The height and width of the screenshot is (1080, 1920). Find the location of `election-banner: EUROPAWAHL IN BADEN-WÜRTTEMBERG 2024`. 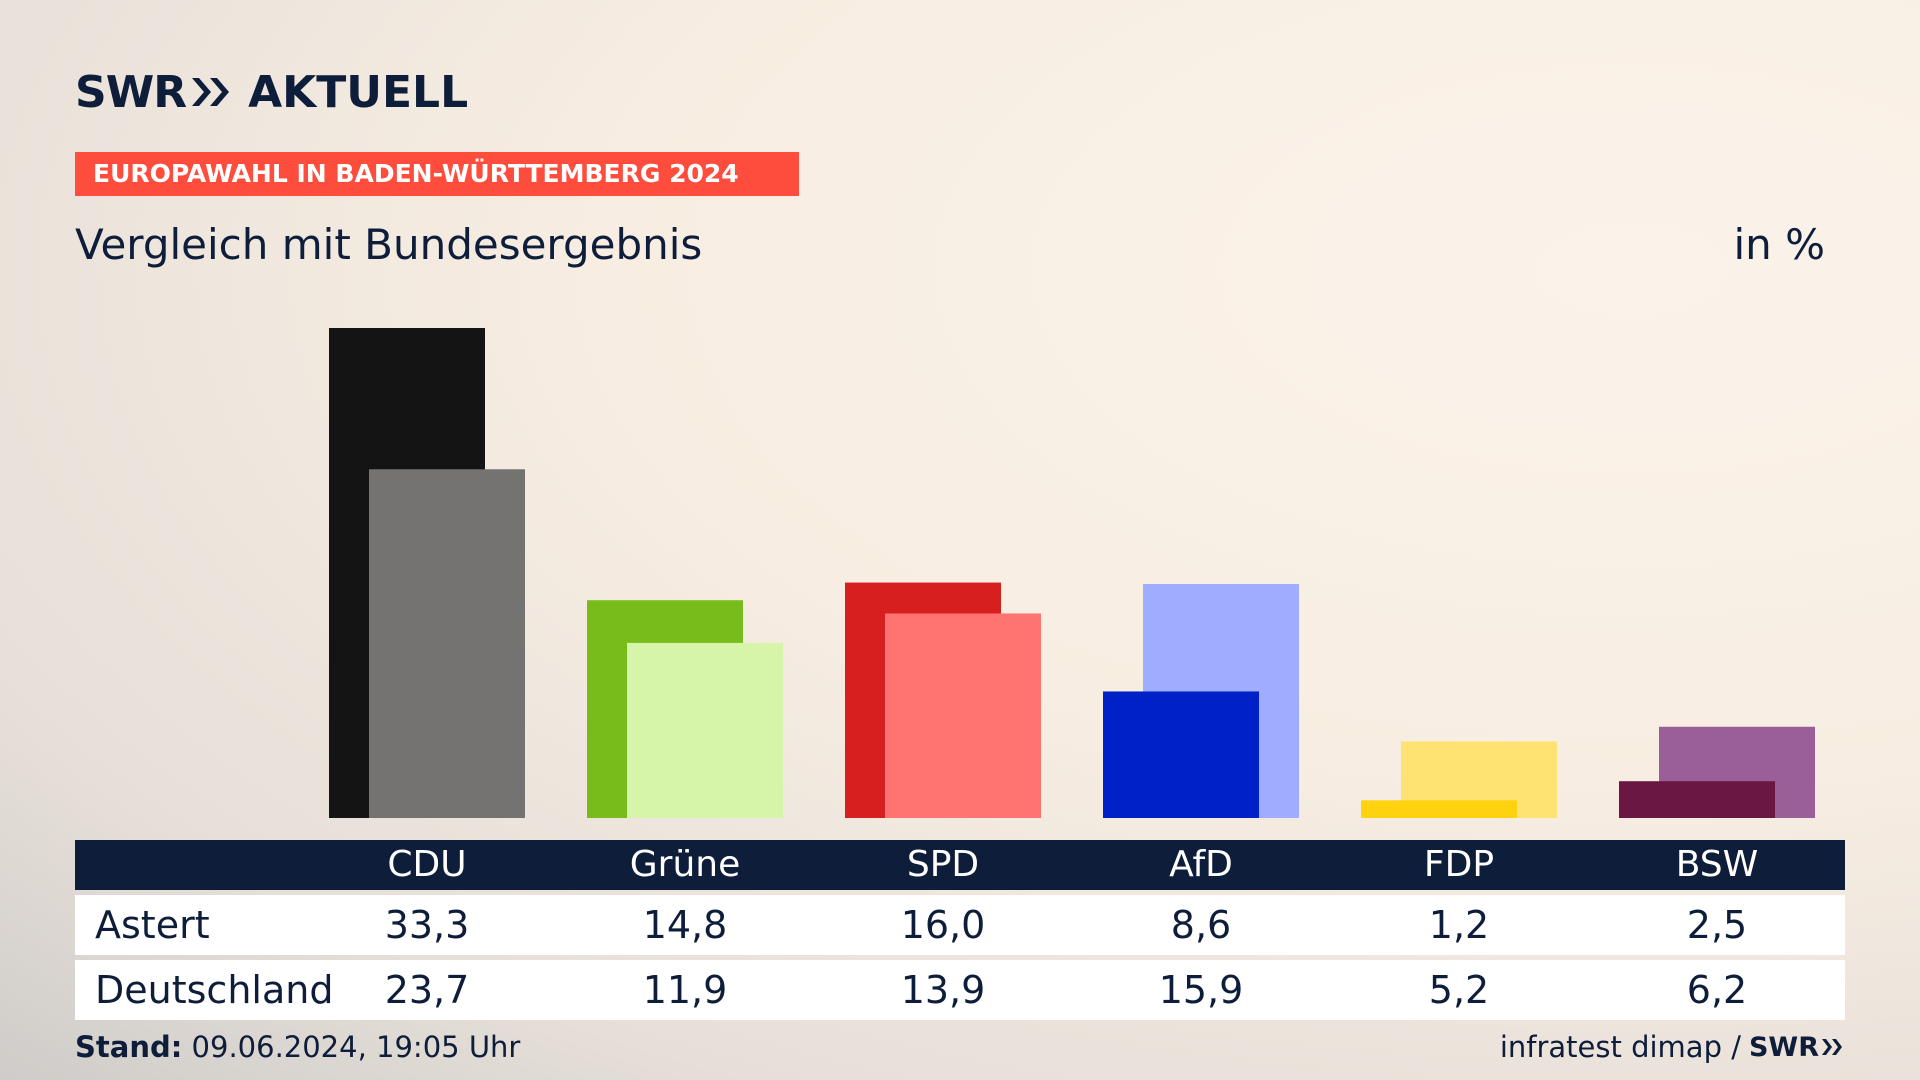

election-banner: EUROPAWAHL IN BADEN-WÜRTTEMBERG 2024 is located at coordinates (437, 174).